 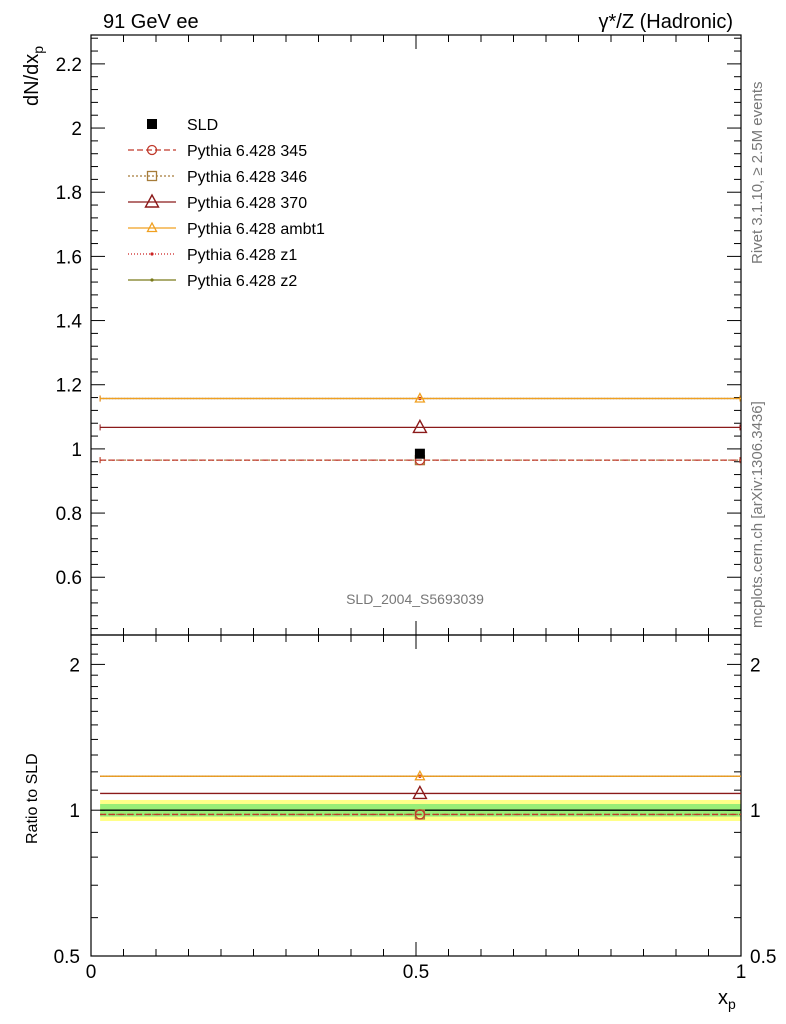 What do you see at coordinates (69, 193) in the screenshot?
I see `main-y-tick-label: 1.8` at bounding box center [69, 193].